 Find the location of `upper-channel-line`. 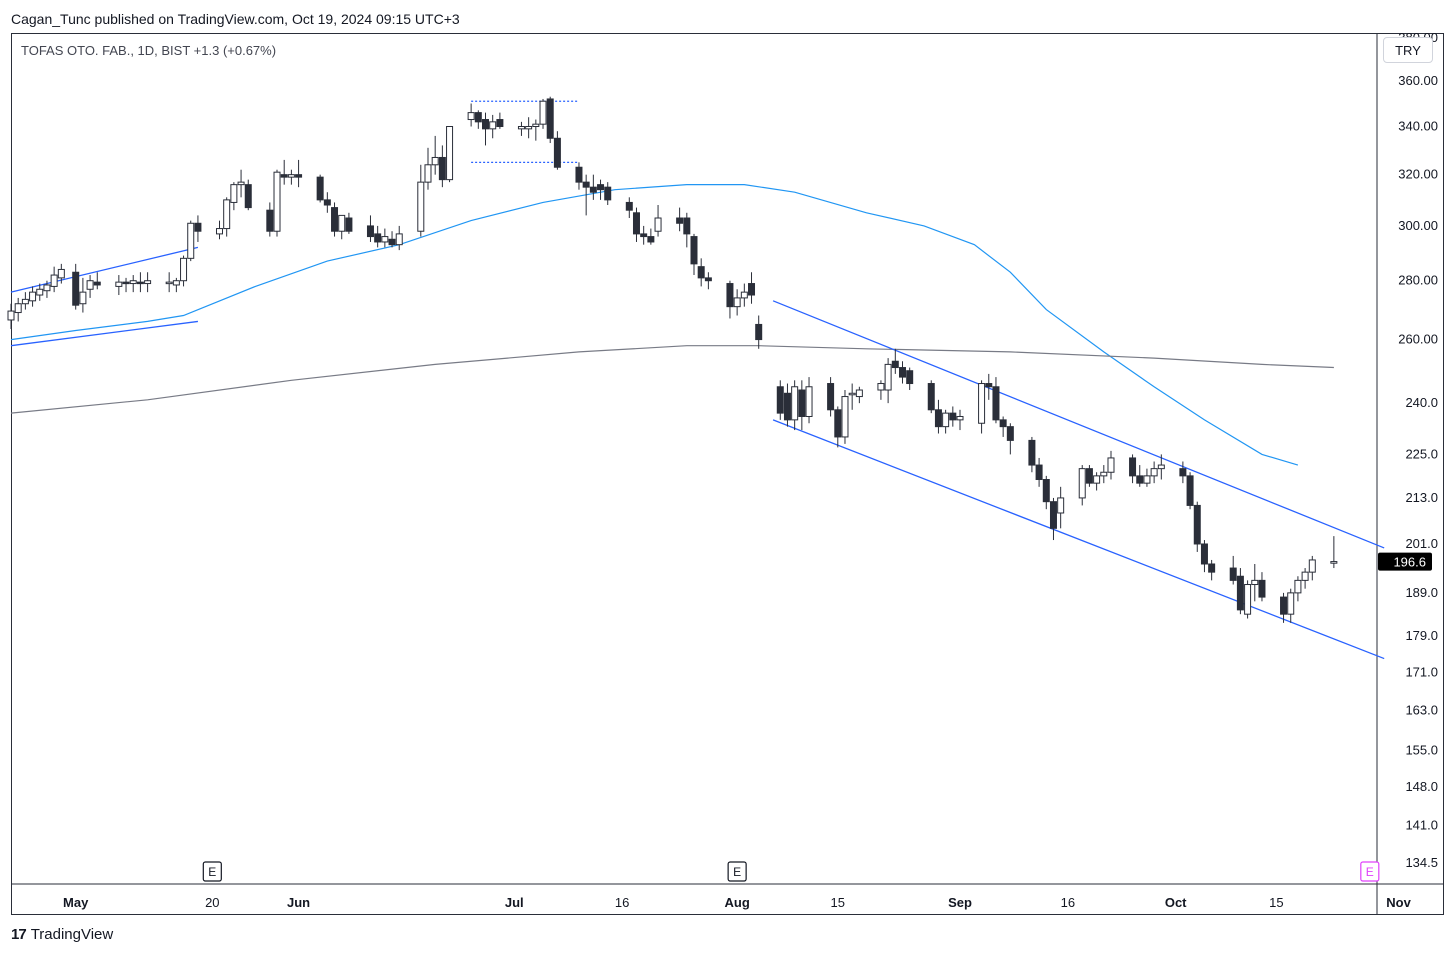

upper-channel-line is located at coordinates (1078, 424).